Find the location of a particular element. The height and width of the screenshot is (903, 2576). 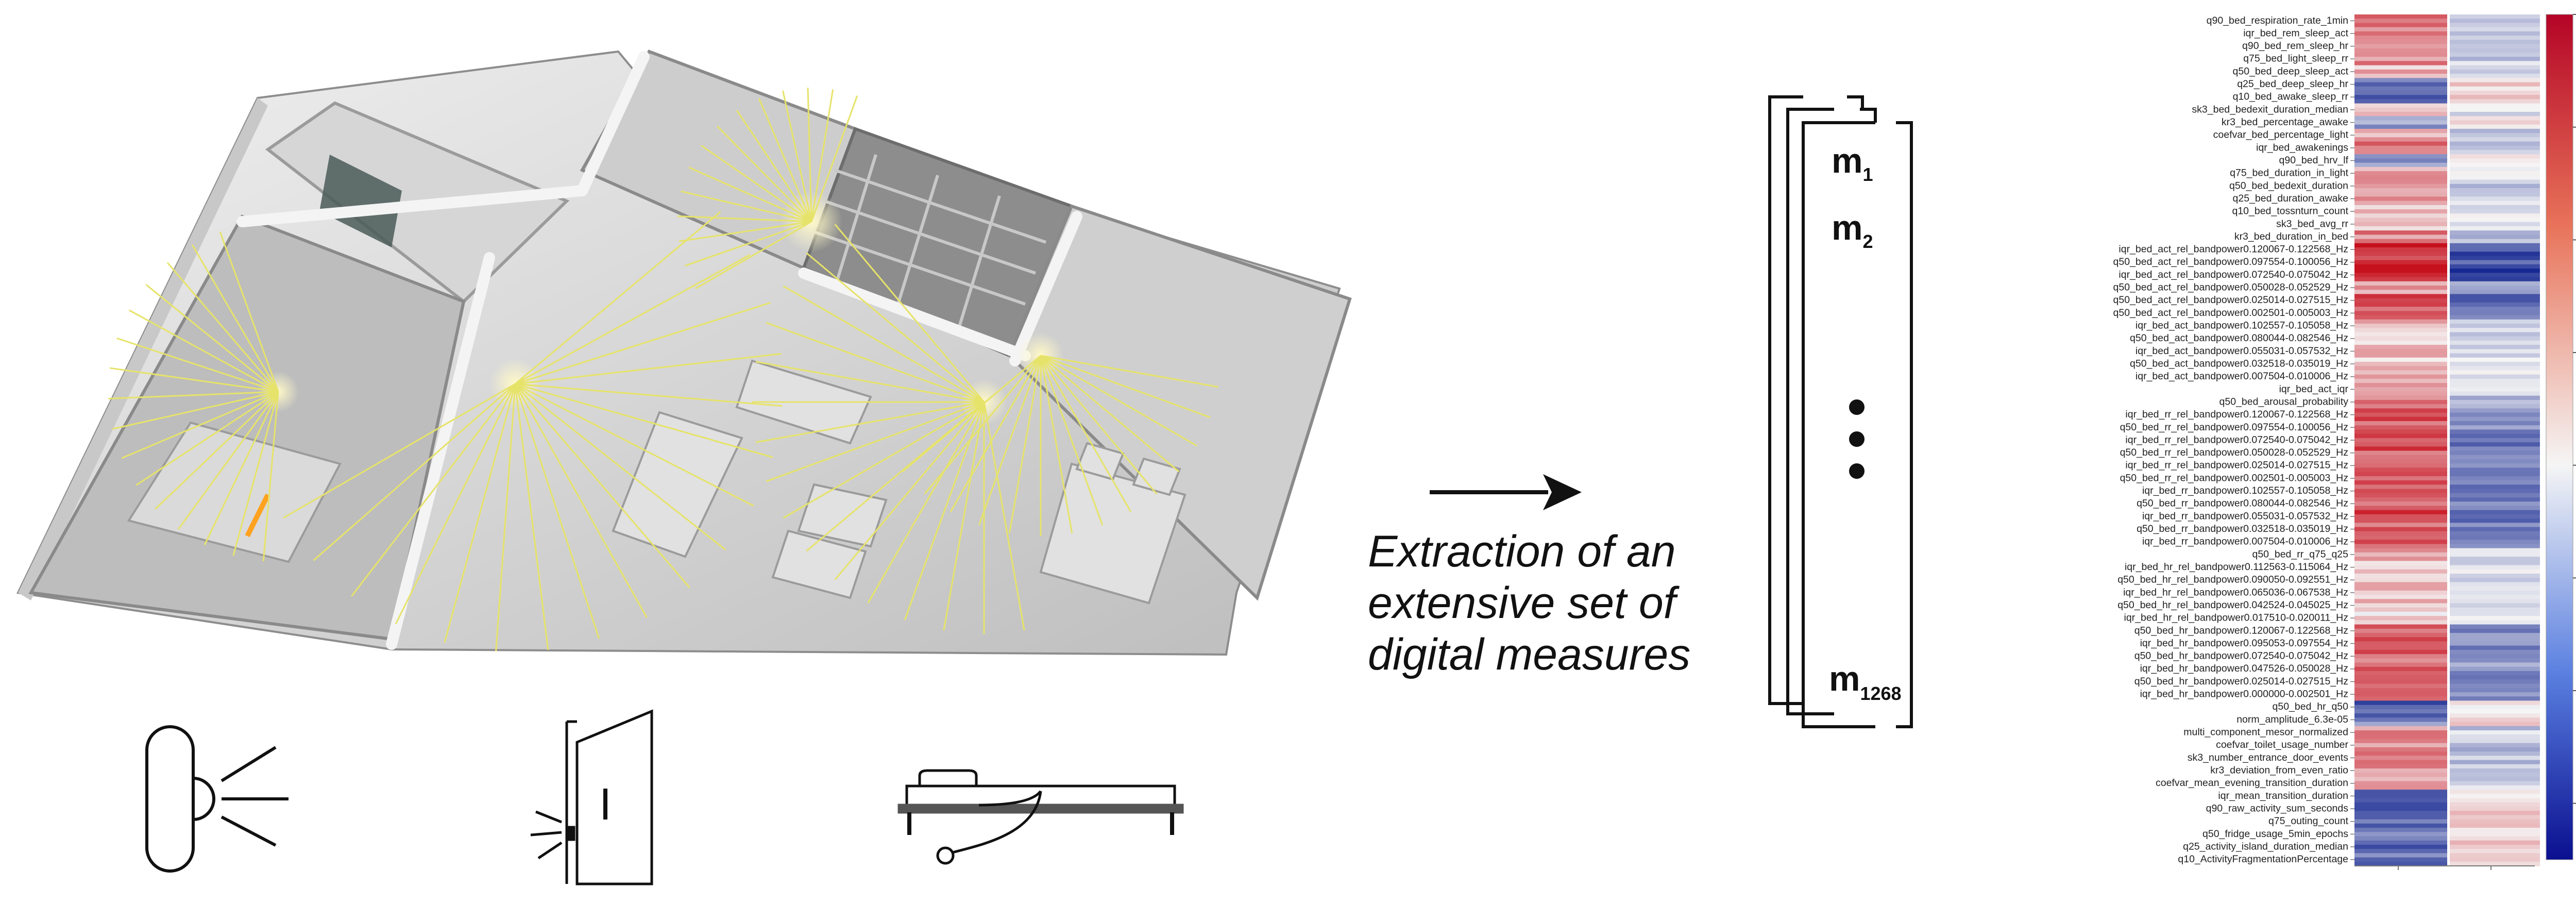

bed-sensor-strip is located at coordinates (257, 515).